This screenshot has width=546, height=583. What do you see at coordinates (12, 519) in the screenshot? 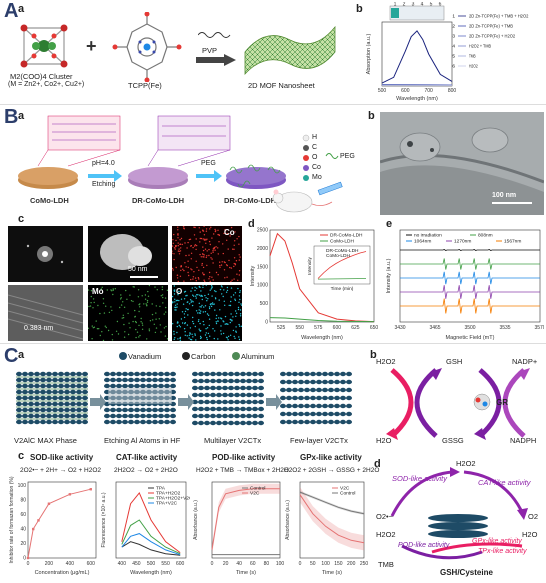
I see `y-axis-label: Inhibitor rate of formazan formation (%)` at bounding box center [12, 519].